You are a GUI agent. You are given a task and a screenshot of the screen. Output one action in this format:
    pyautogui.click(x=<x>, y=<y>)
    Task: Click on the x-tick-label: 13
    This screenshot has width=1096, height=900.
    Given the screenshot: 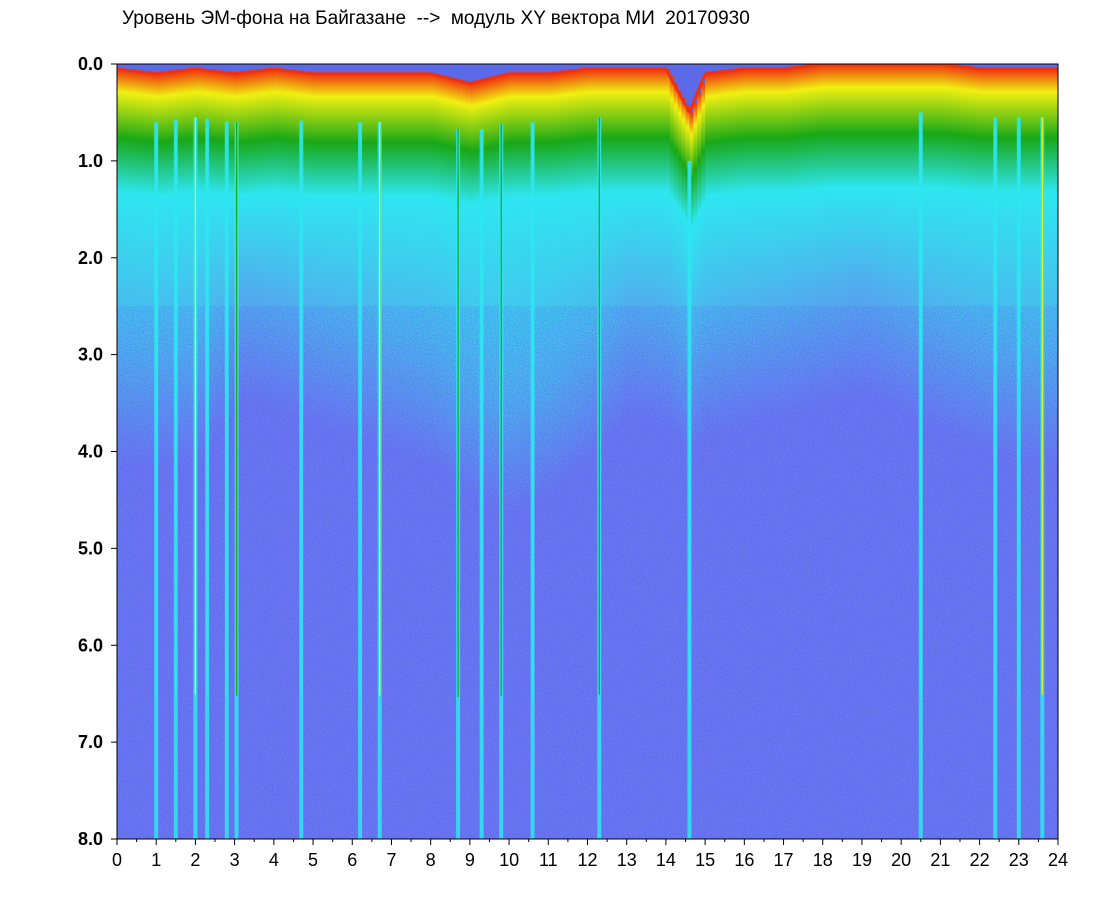 What is the action you would take?
    pyautogui.click(x=627, y=860)
    